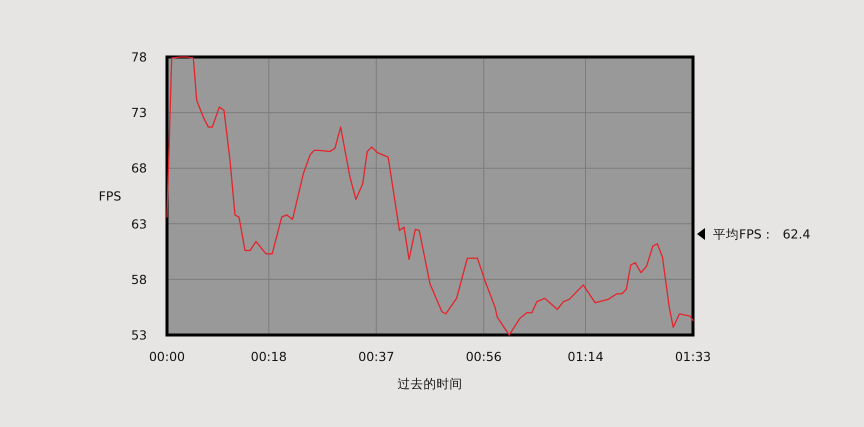 The width and height of the screenshot is (864, 427). I want to click on xlabel: 过去的时间, so click(430, 383).